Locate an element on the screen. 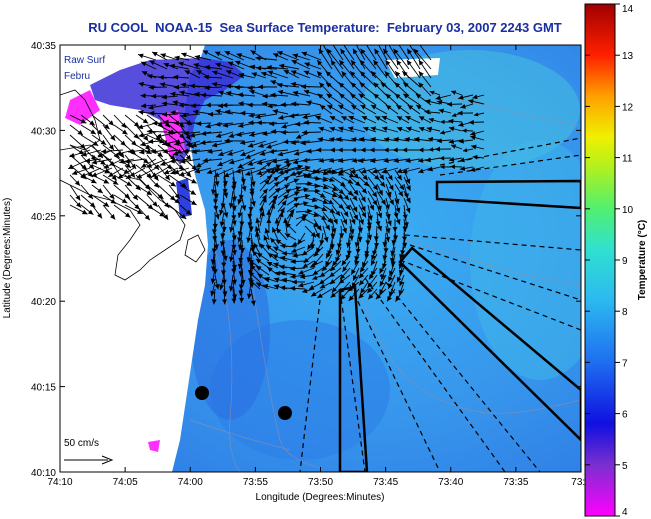 The image size is (651, 519). x-tick-label: 74:05 is located at coordinates (125, 482).